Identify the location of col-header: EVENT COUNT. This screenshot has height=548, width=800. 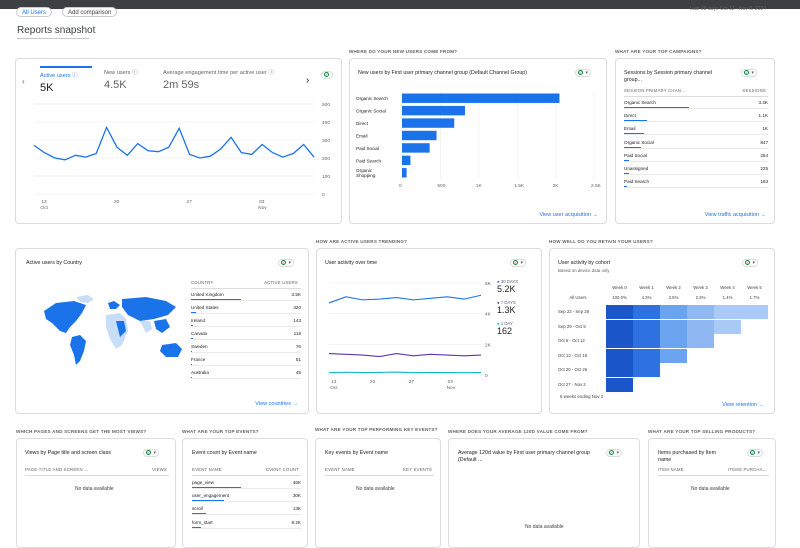
(282, 469).